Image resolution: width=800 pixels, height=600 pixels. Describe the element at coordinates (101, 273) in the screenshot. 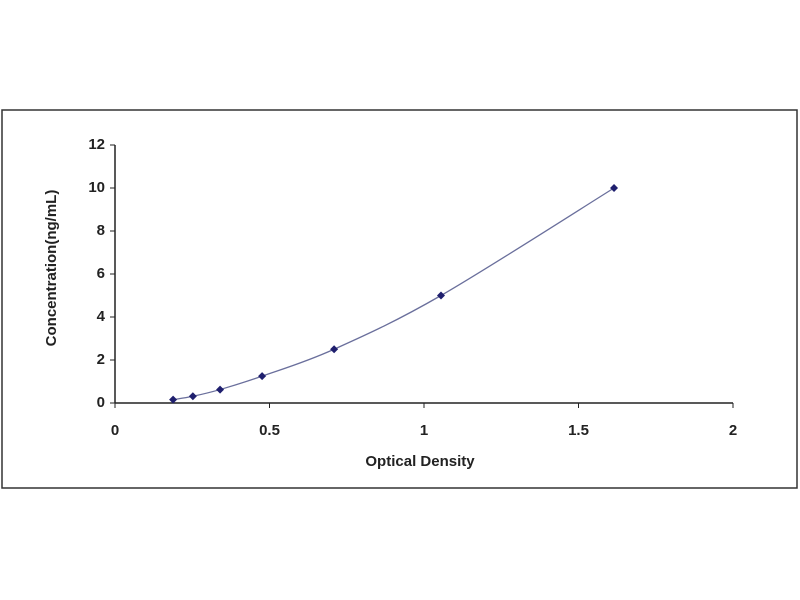

I see `y-tick-label: 6` at that location.